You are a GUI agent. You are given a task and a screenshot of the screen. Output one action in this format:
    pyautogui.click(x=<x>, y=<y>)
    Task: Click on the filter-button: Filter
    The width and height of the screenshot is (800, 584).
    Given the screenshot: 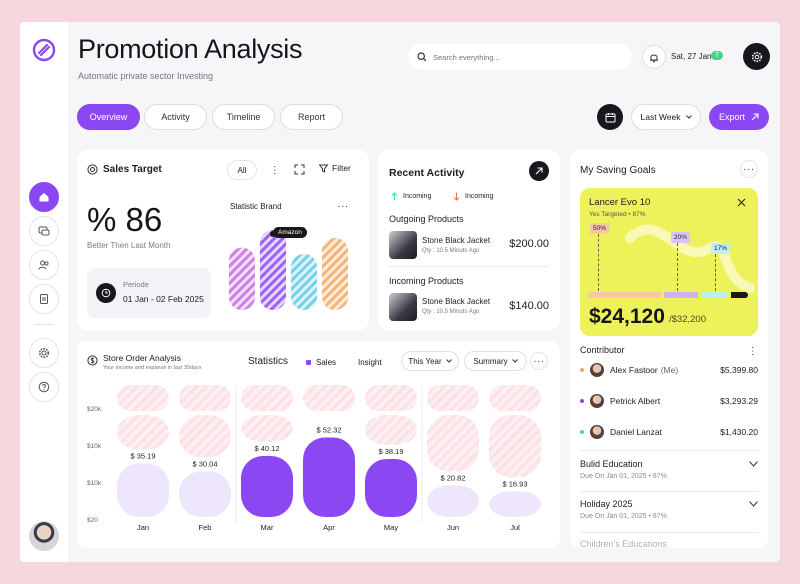 What is the action you would take?
    pyautogui.click(x=335, y=168)
    